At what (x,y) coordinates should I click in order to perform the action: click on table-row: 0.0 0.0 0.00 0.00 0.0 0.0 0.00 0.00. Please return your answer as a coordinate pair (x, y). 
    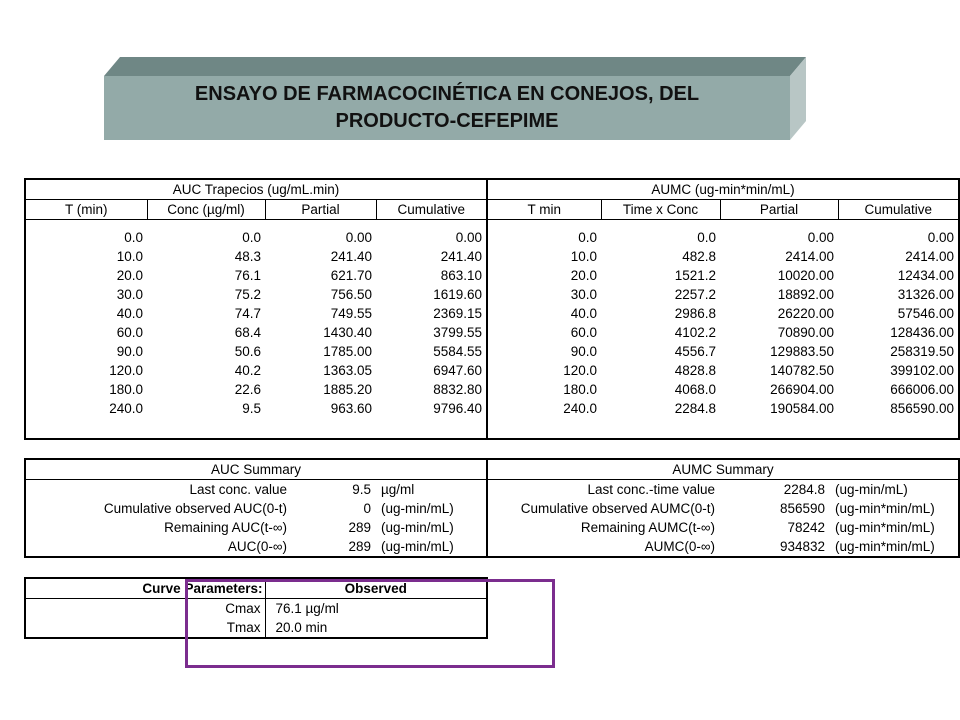
    Looking at the image, I should click on (492, 237).